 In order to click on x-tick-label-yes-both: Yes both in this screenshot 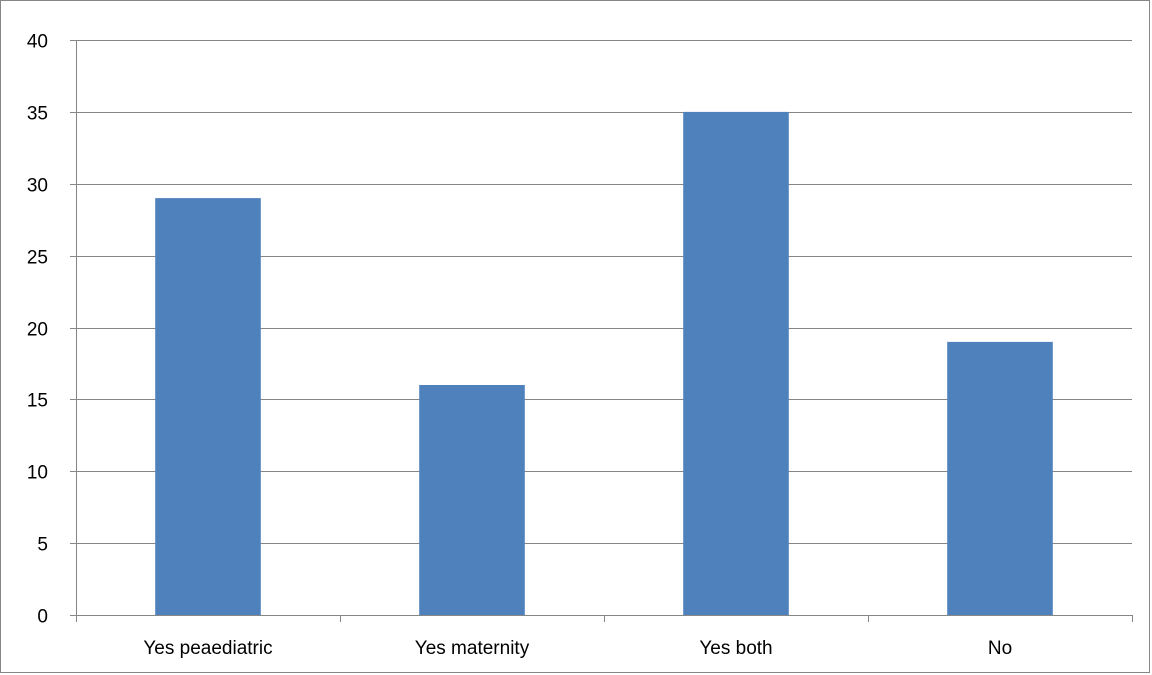, I will do `click(735, 648)`.